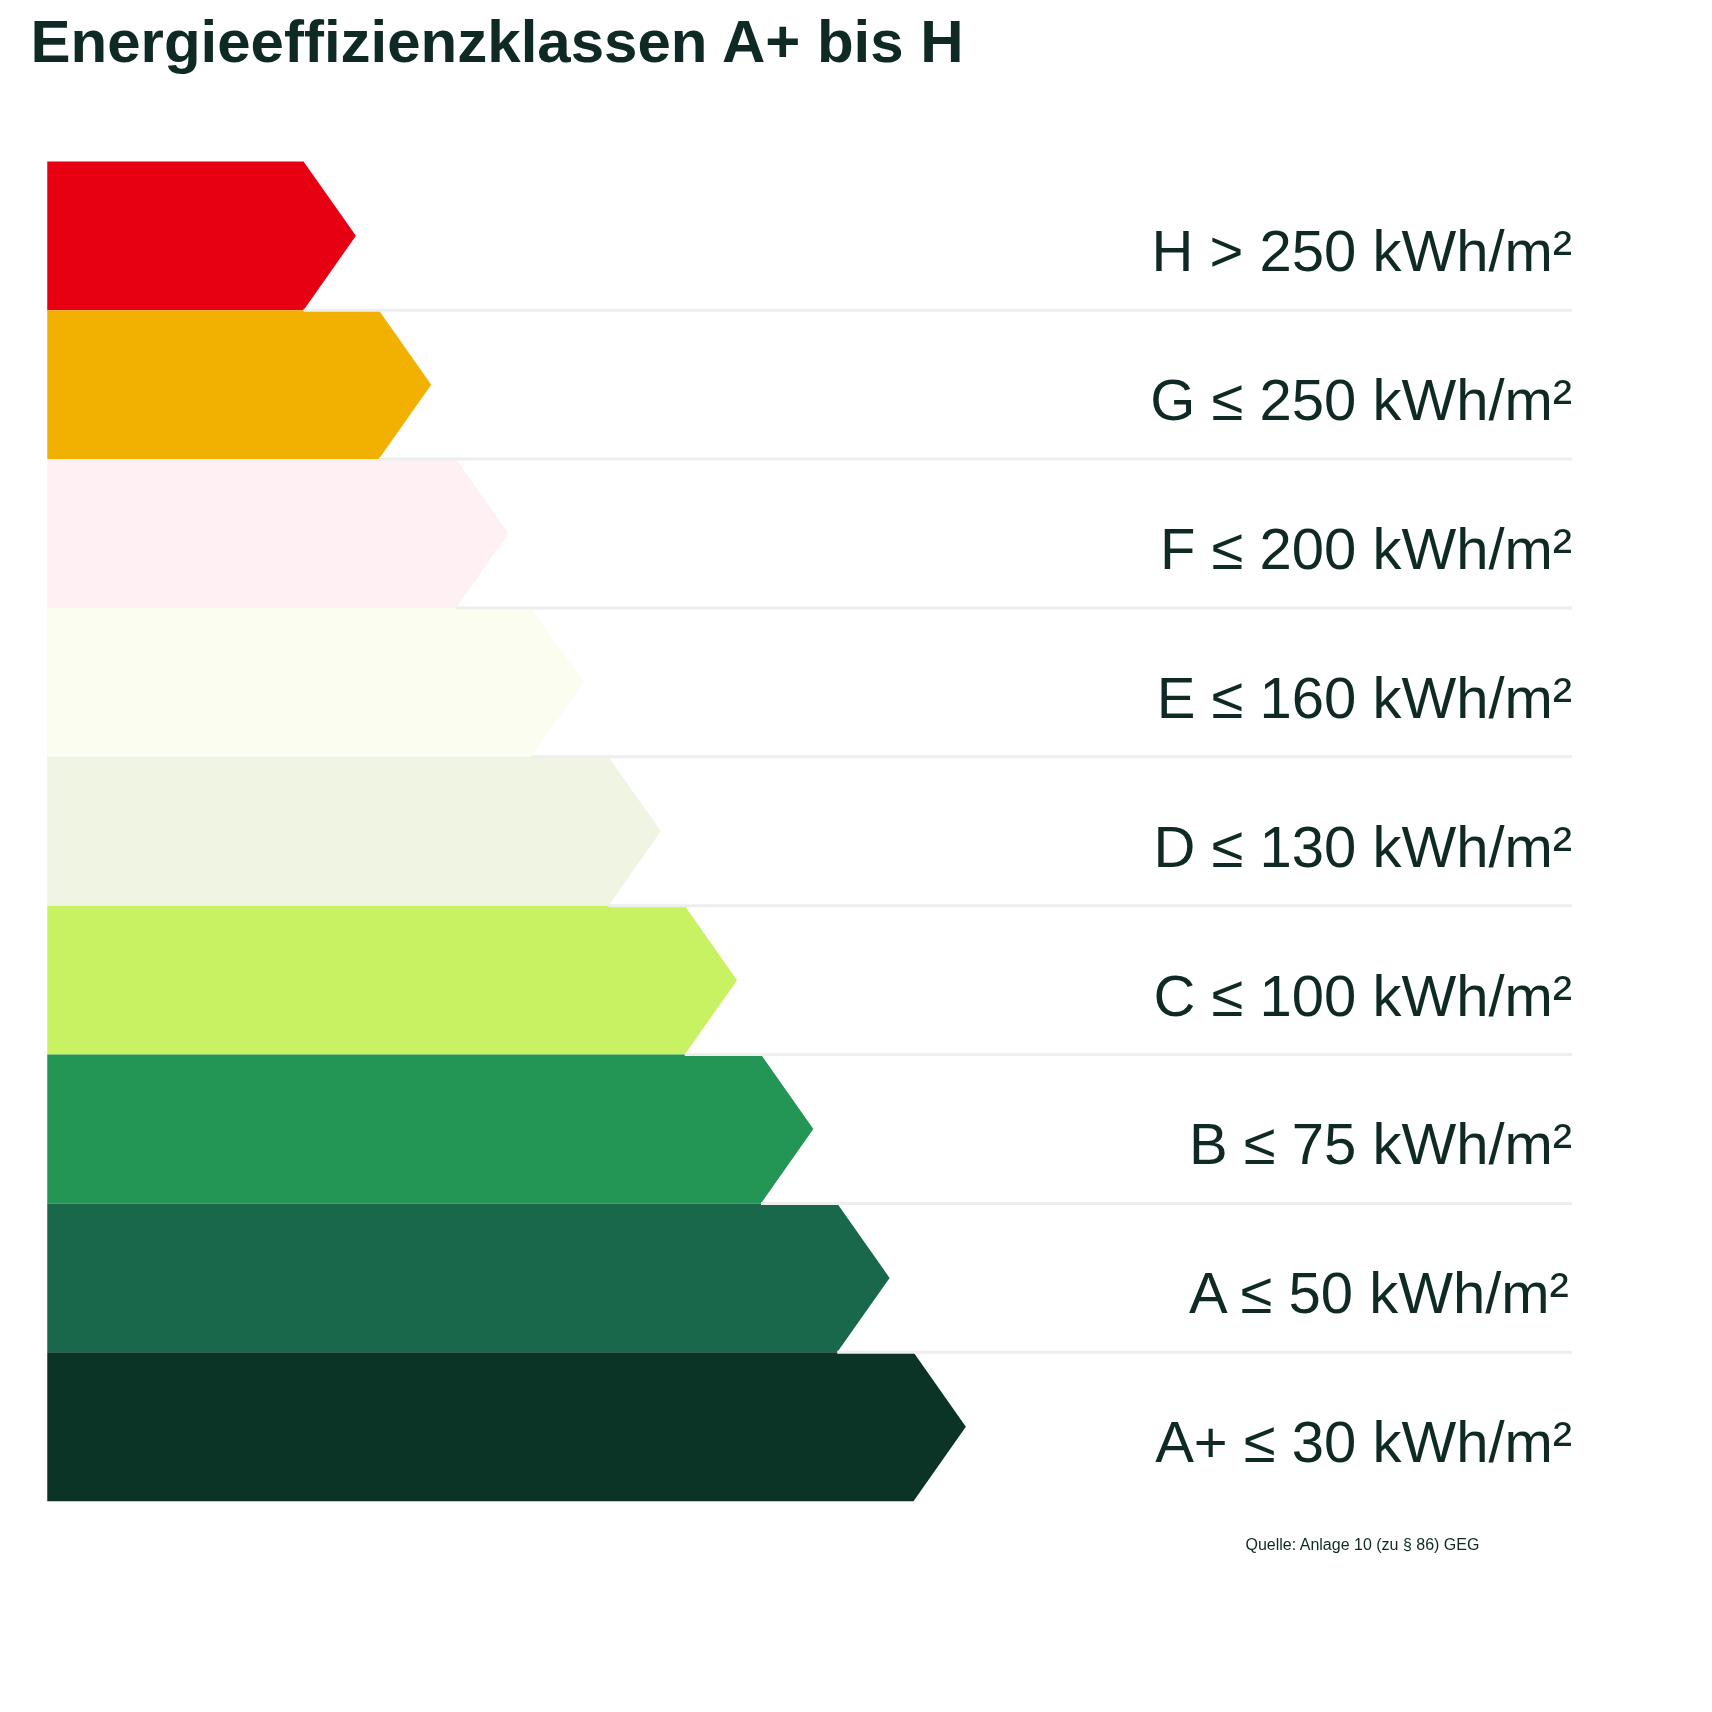 This screenshot has width=1712, height=1712. I want to click on chart-title: Energieeffizienzklassen A+ bis H, so click(497, 41).